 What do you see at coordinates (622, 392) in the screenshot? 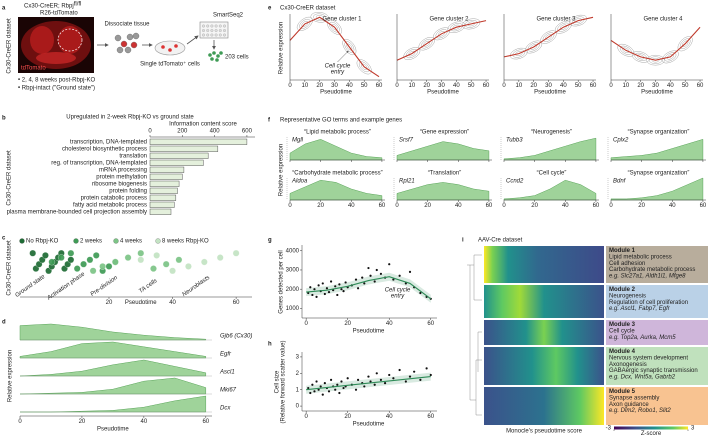
I see `module-title: Module 5` at bounding box center [622, 392].